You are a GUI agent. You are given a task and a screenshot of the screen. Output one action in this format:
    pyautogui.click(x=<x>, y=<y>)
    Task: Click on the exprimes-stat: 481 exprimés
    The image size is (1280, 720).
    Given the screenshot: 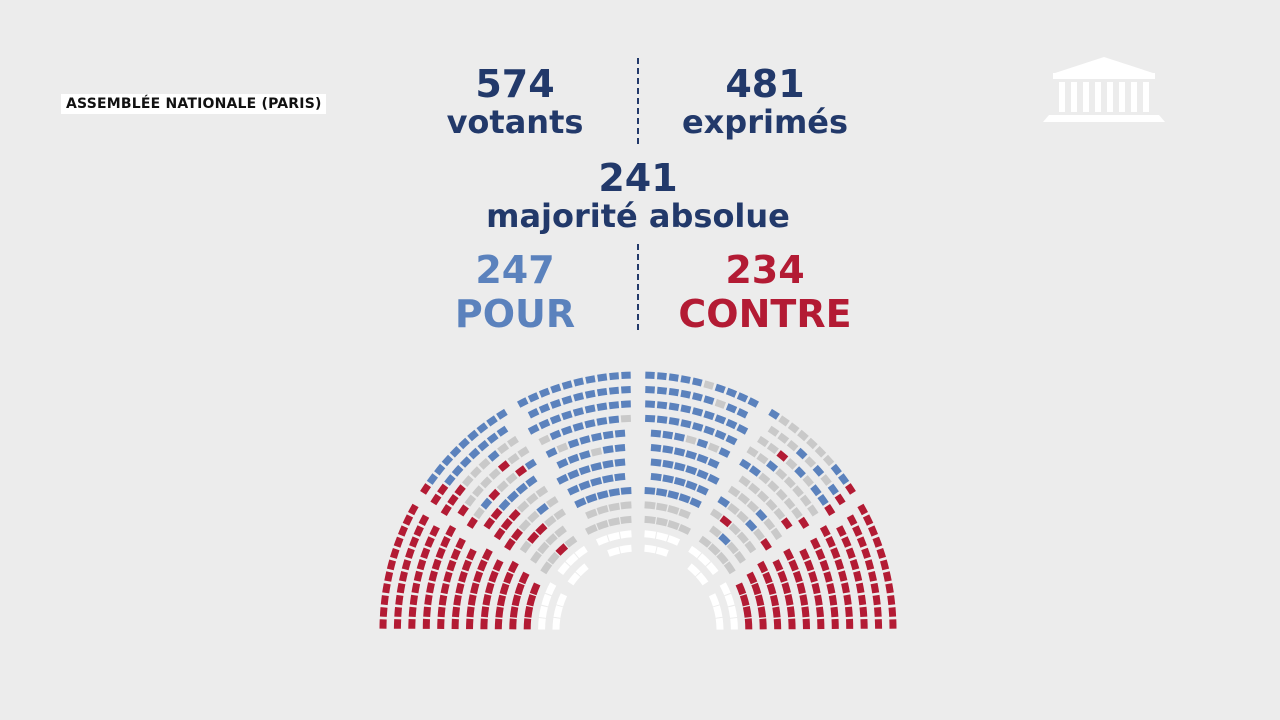 What is the action you would take?
    pyautogui.click(x=765, y=102)
    